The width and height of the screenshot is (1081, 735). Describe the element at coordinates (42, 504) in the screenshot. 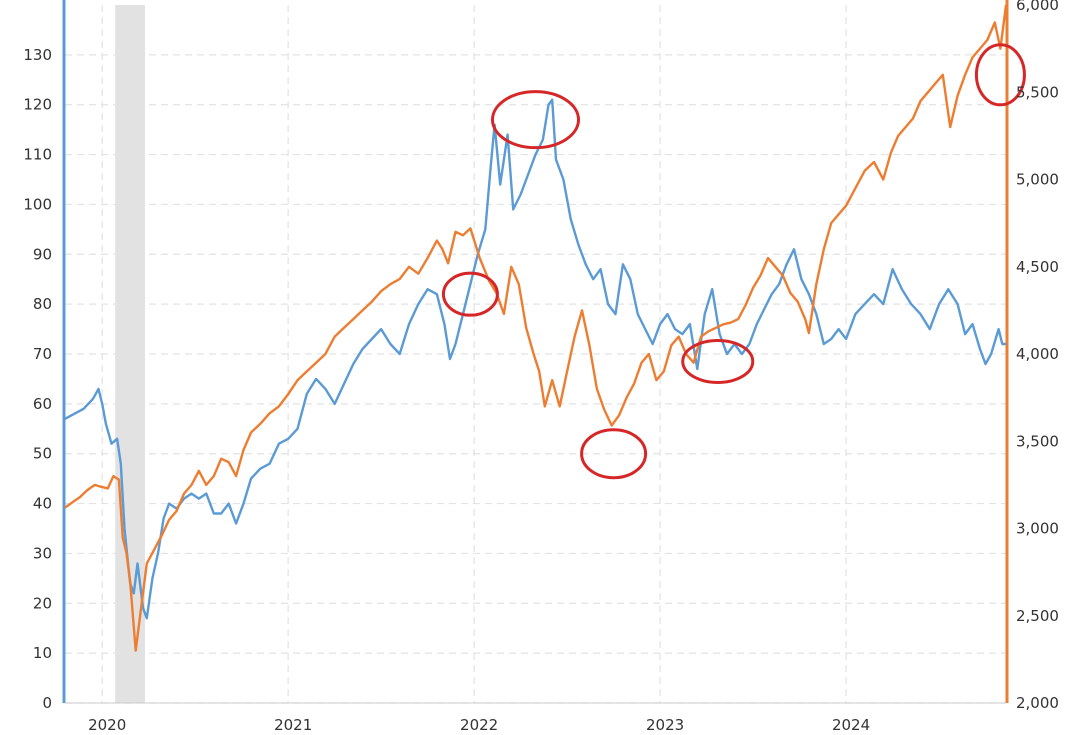

I see `y-left-tick-label: 40` at that location.